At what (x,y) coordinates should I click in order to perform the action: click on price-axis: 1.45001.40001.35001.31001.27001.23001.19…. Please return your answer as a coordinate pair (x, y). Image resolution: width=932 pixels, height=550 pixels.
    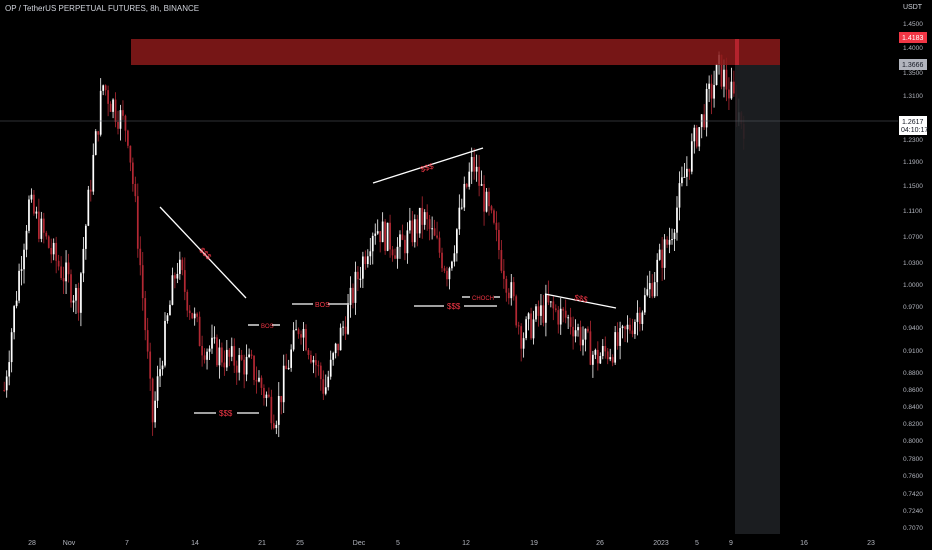
    Looking at the image, I should click on (913, 276).